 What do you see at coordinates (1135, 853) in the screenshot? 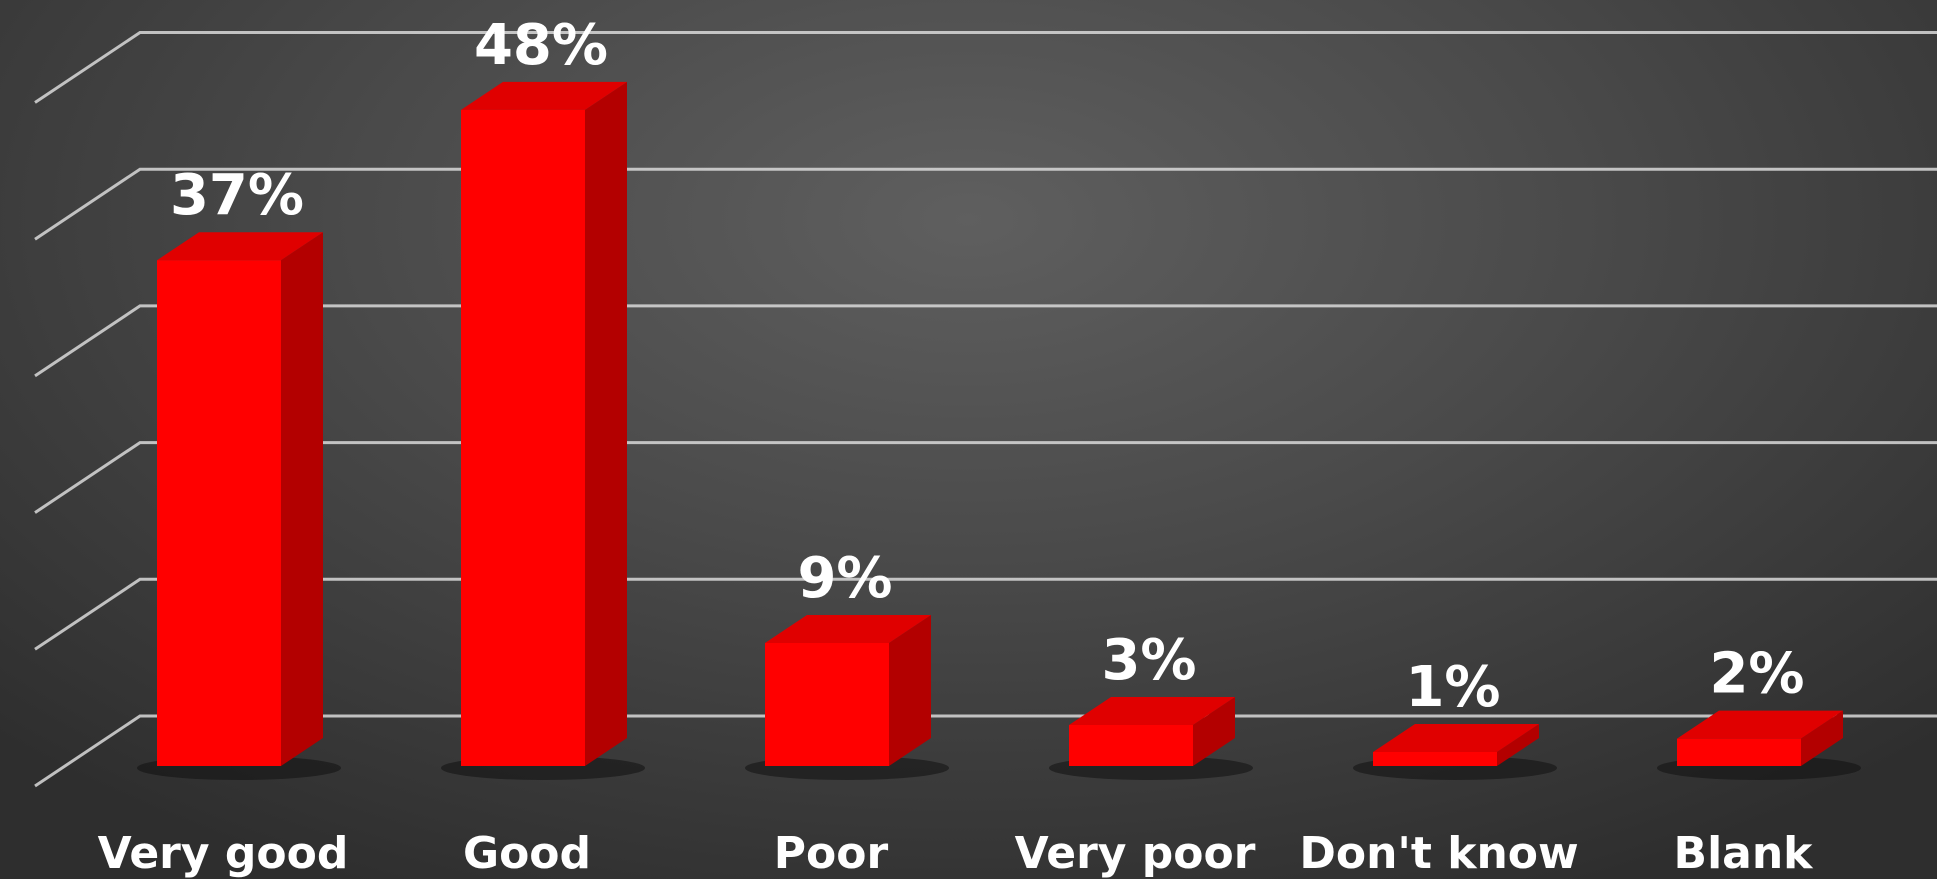
I see `category-label-3: Very poor` at bounding box center [1135, 853].